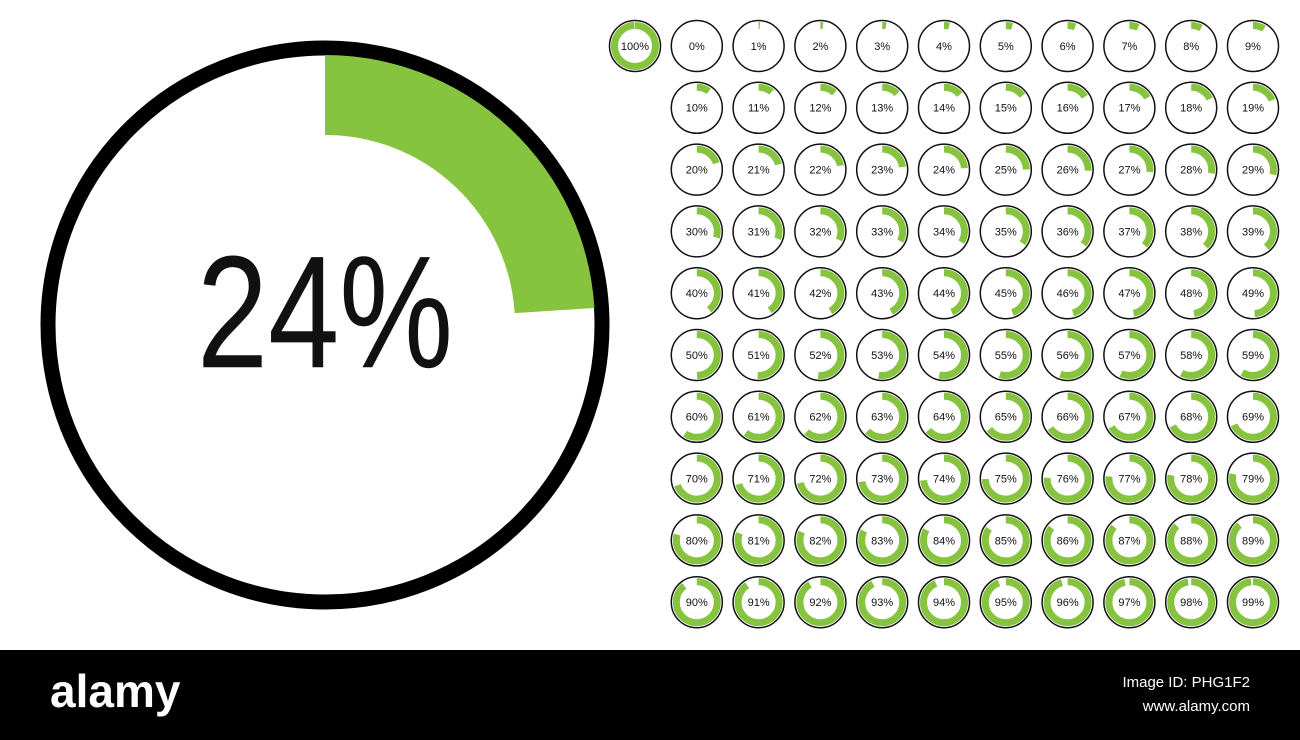 This screenshot has height=740, width=1300. I want to click on icon: 38%, so click(1191, 231).